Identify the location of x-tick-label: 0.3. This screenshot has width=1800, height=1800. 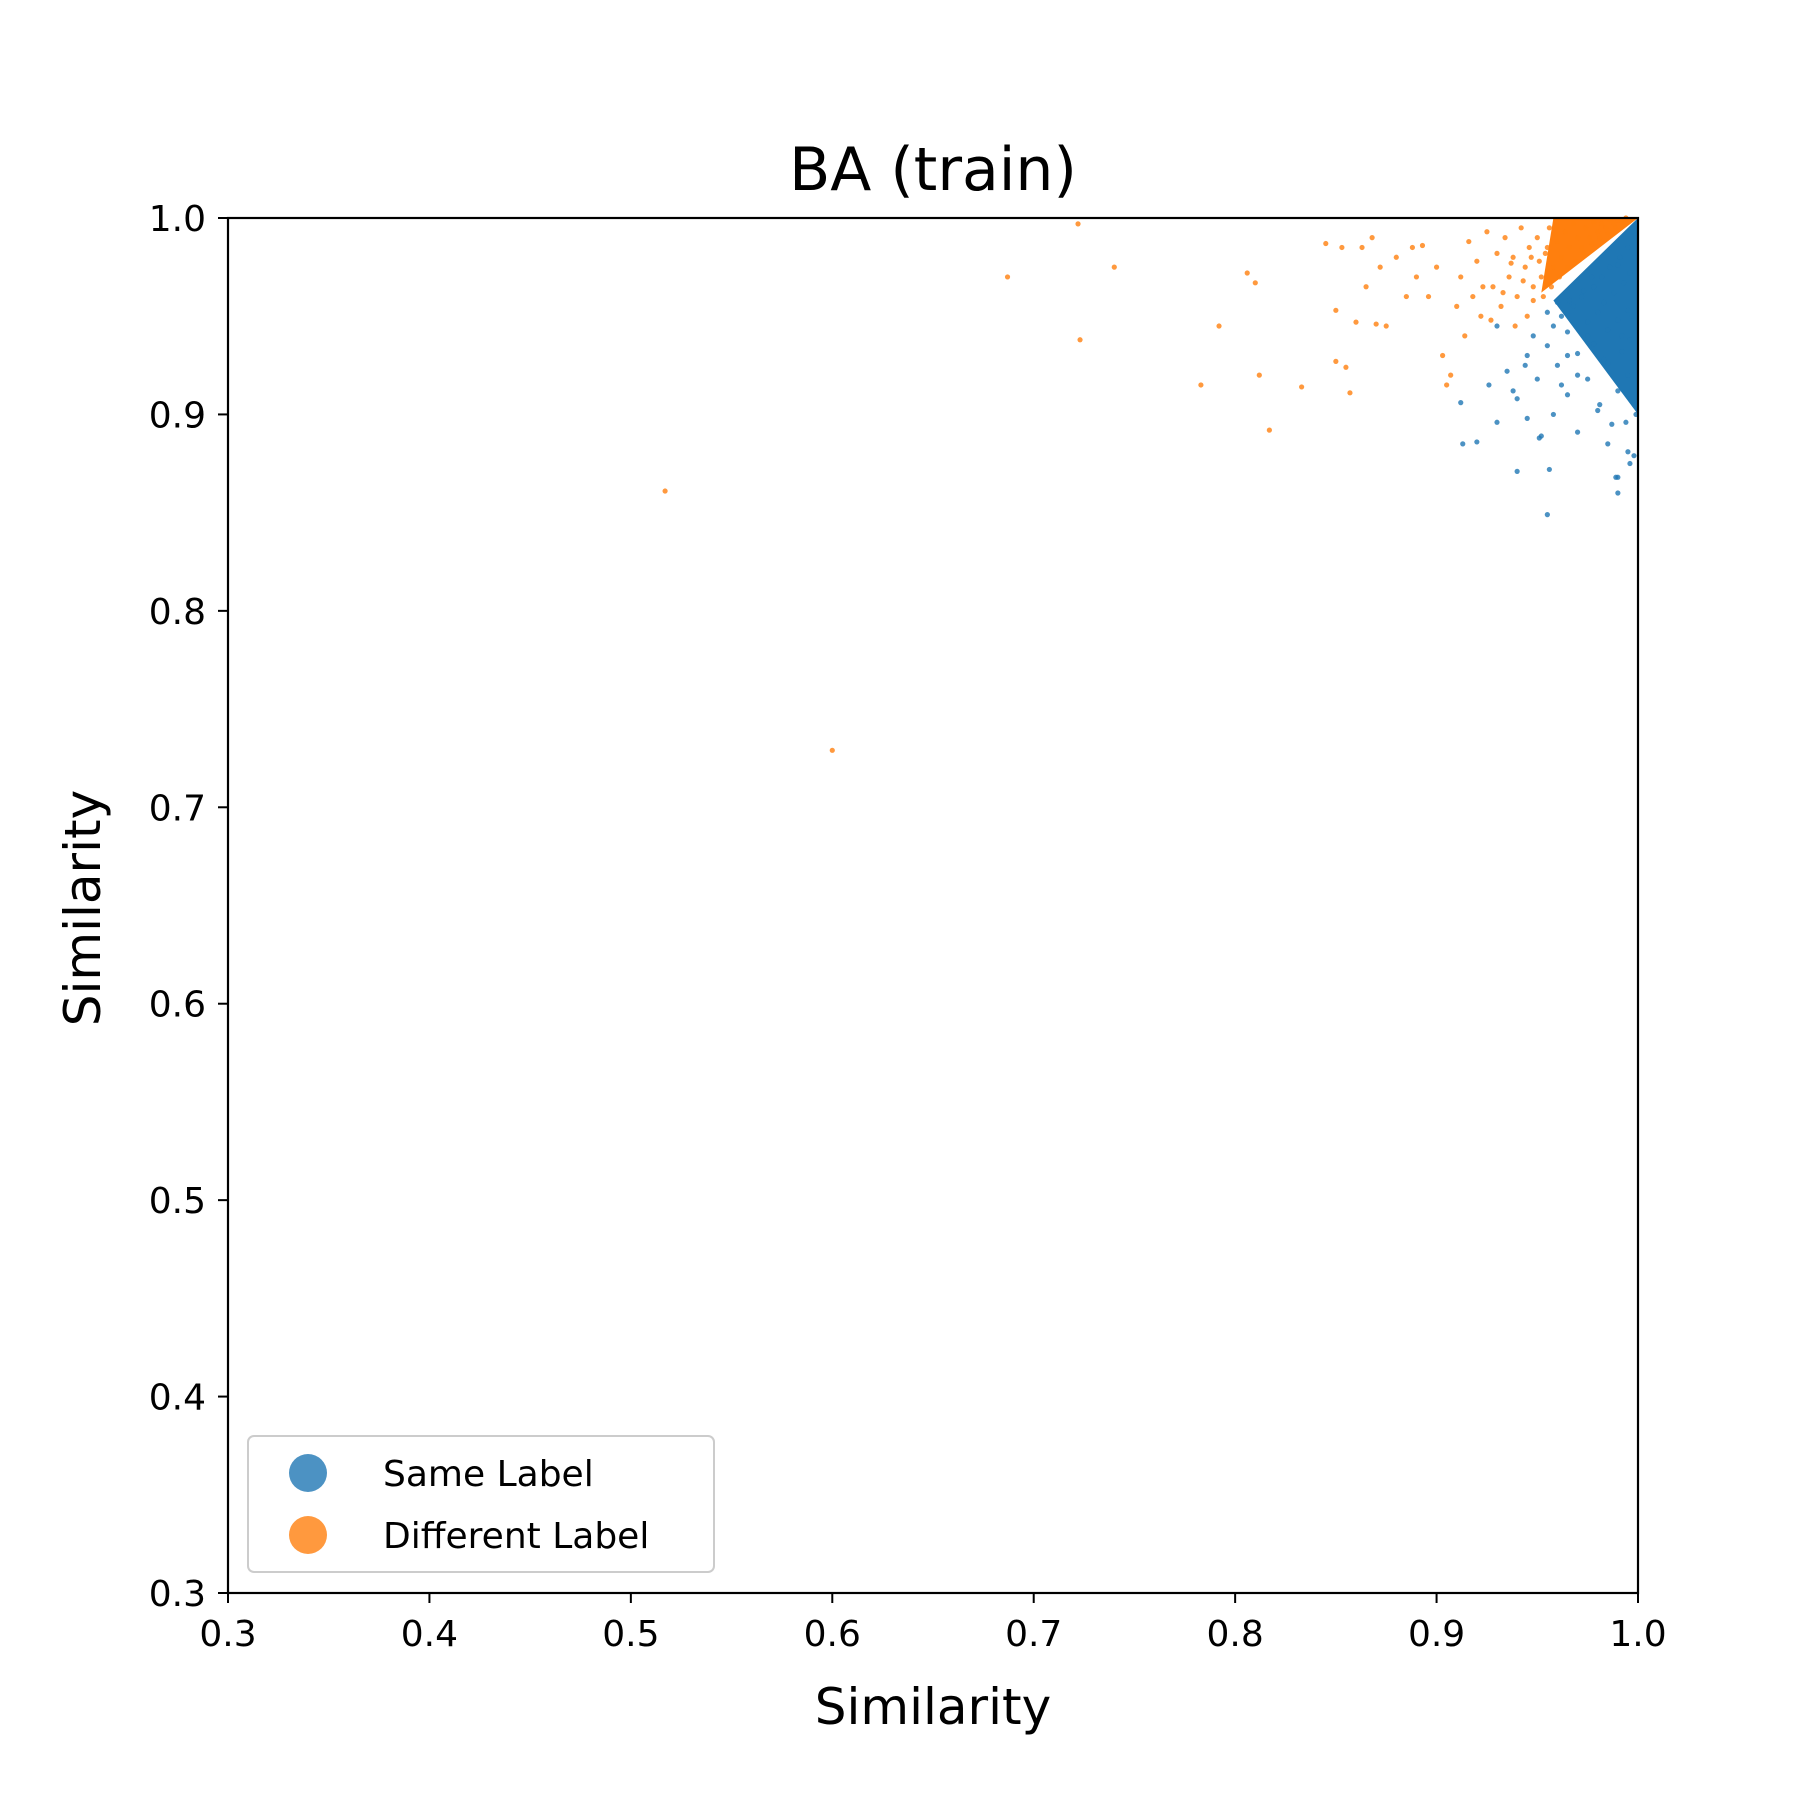
(227, 1634).